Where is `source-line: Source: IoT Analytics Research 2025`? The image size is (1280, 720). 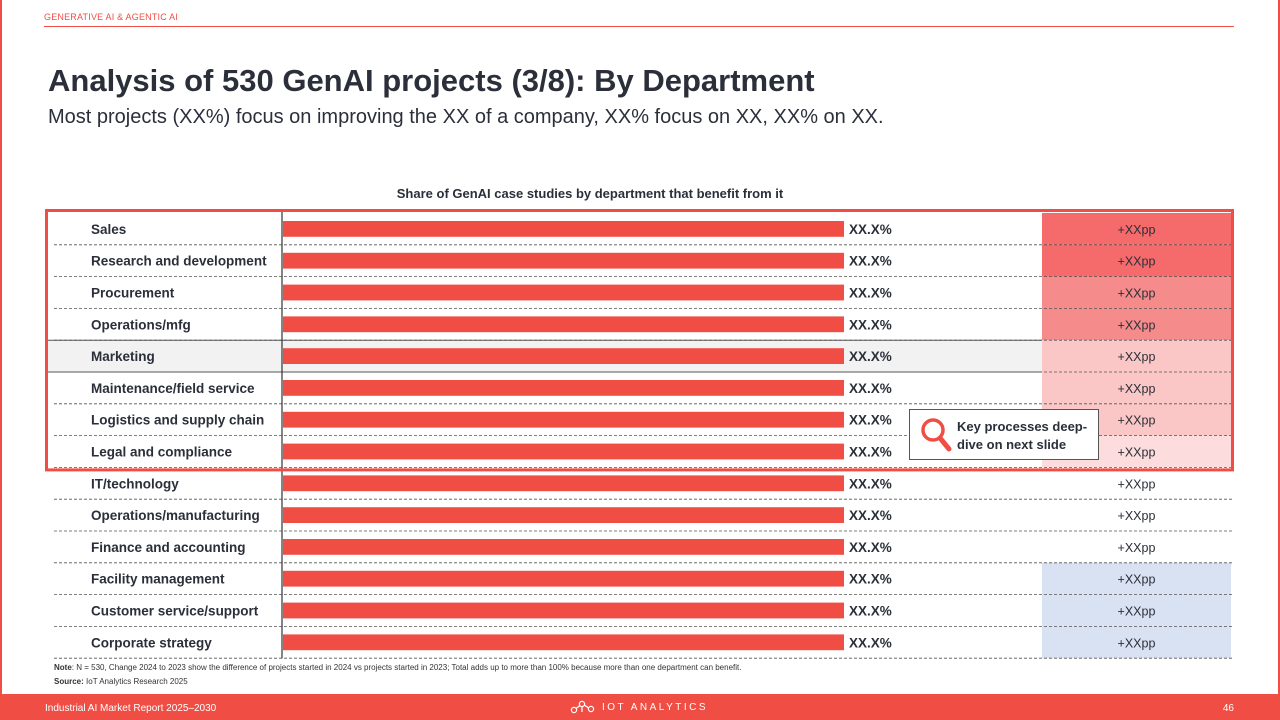 source-line: Source: IoT Analytics Research 2025 is located at coordinates (121, 681).